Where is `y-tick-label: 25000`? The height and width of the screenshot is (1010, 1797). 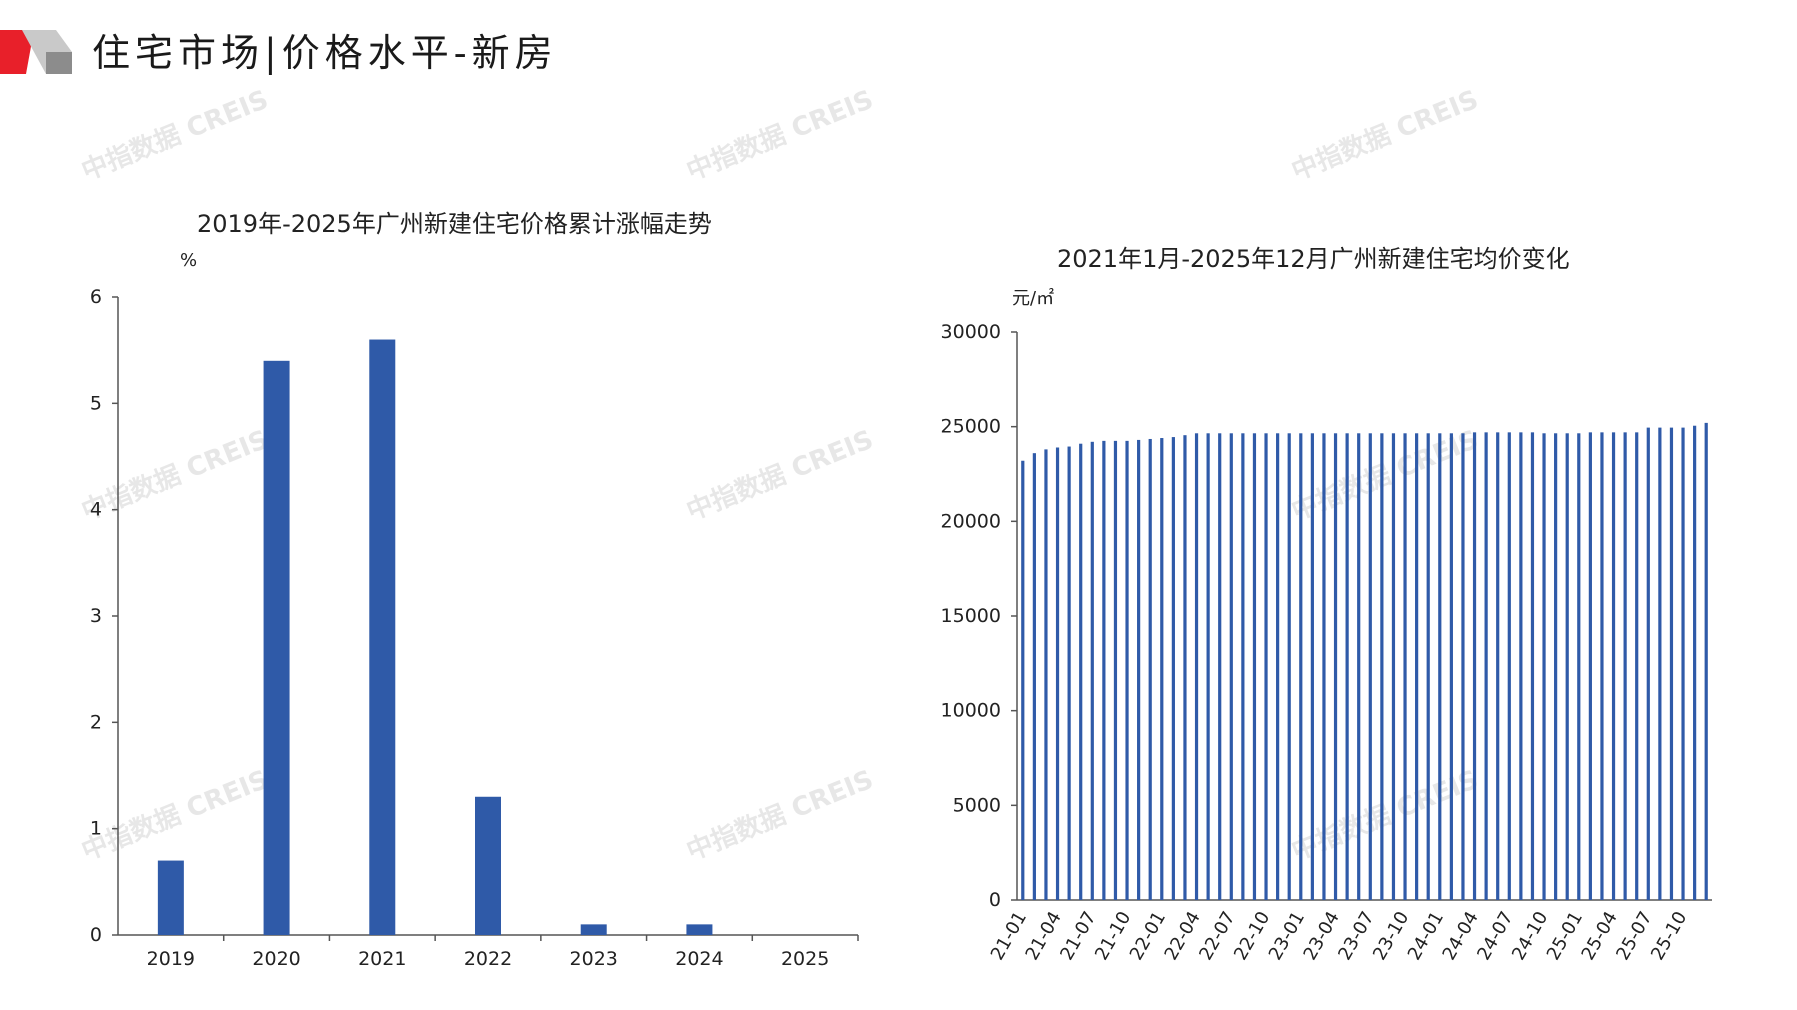
y-tick-label: 25000 is located at coordinates (971, 427).